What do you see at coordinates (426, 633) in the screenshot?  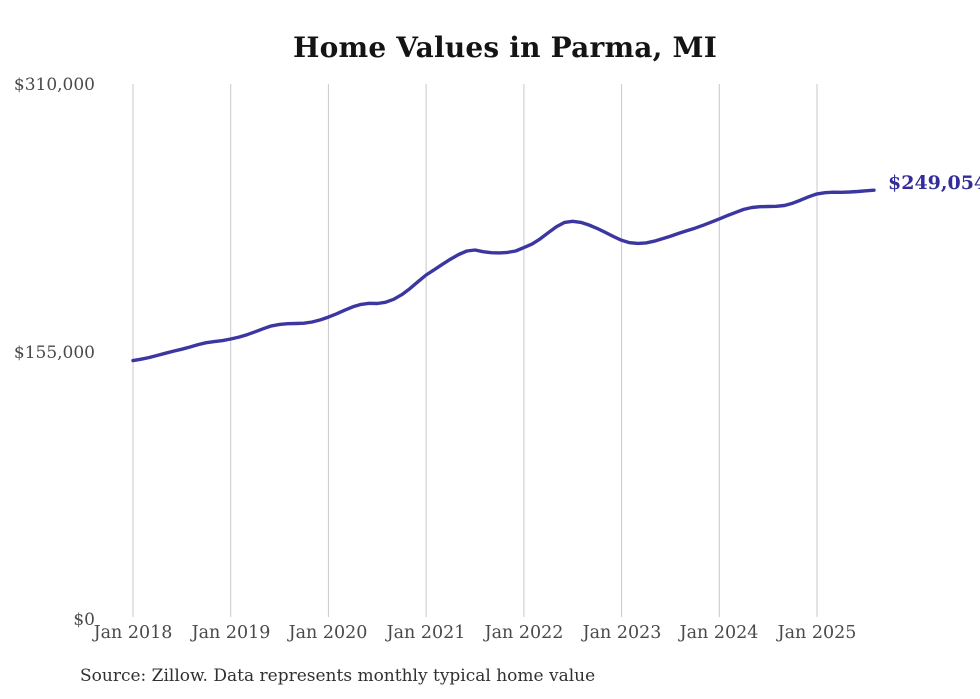 I see `x-tick-label: Jan 2021` at bounding box center [426, 633].